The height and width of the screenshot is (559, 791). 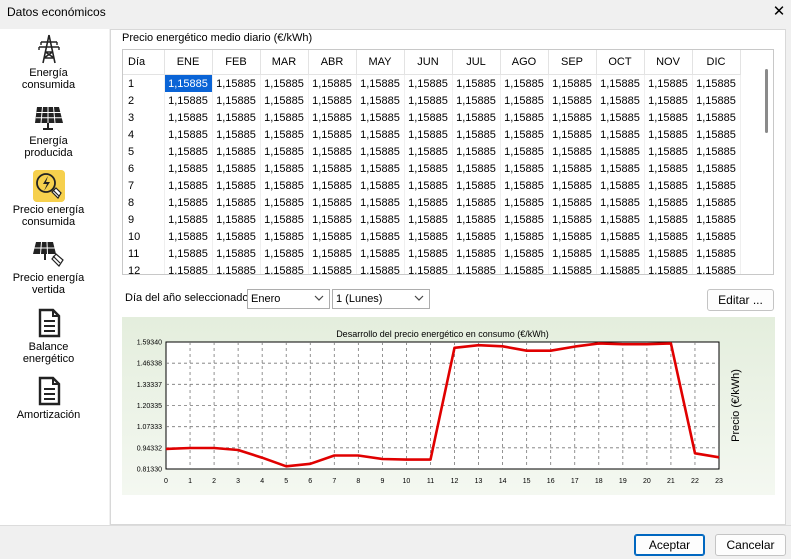 I want to click on column-header-jun: JUN, so click(x=428, y=62).